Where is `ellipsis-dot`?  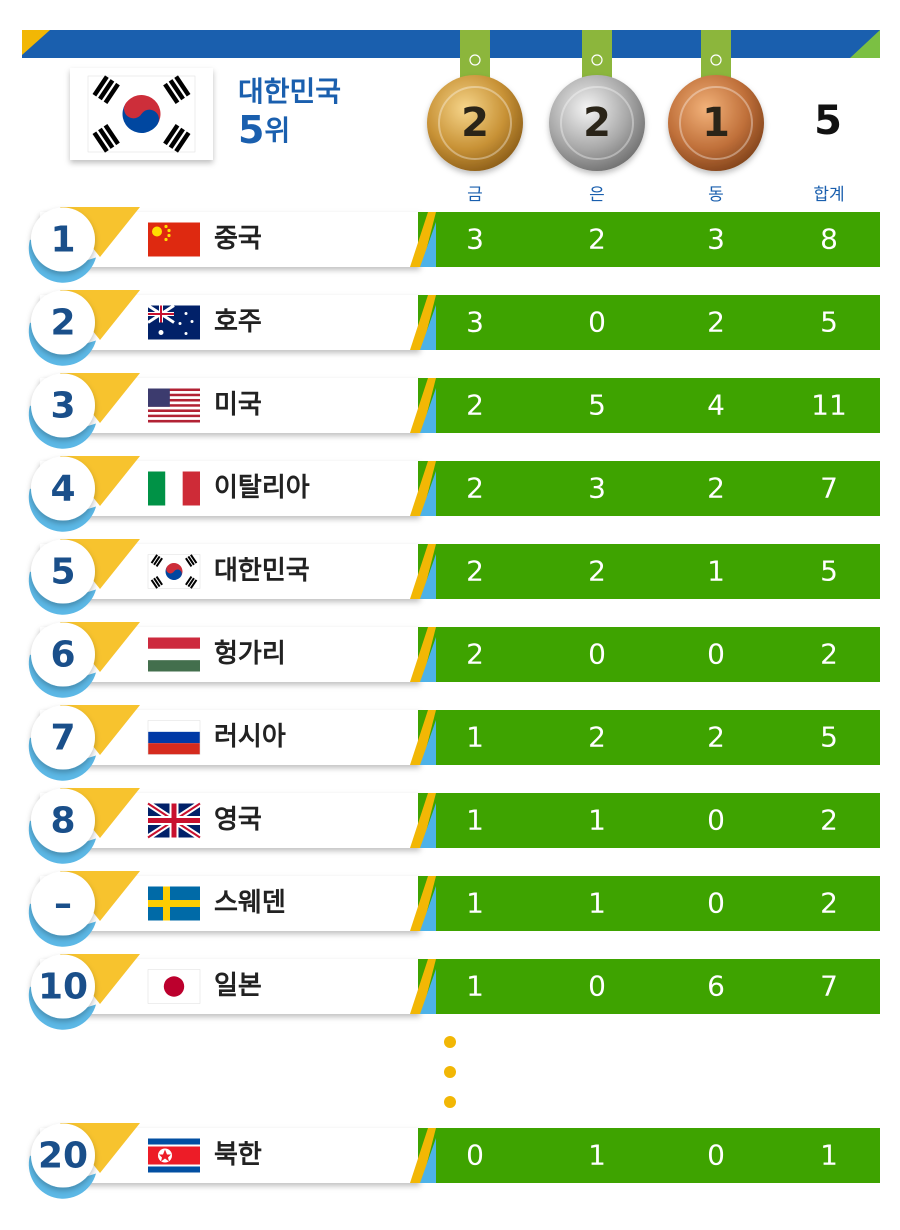
ellipsis-dot is located at coordinates (450, 1042).